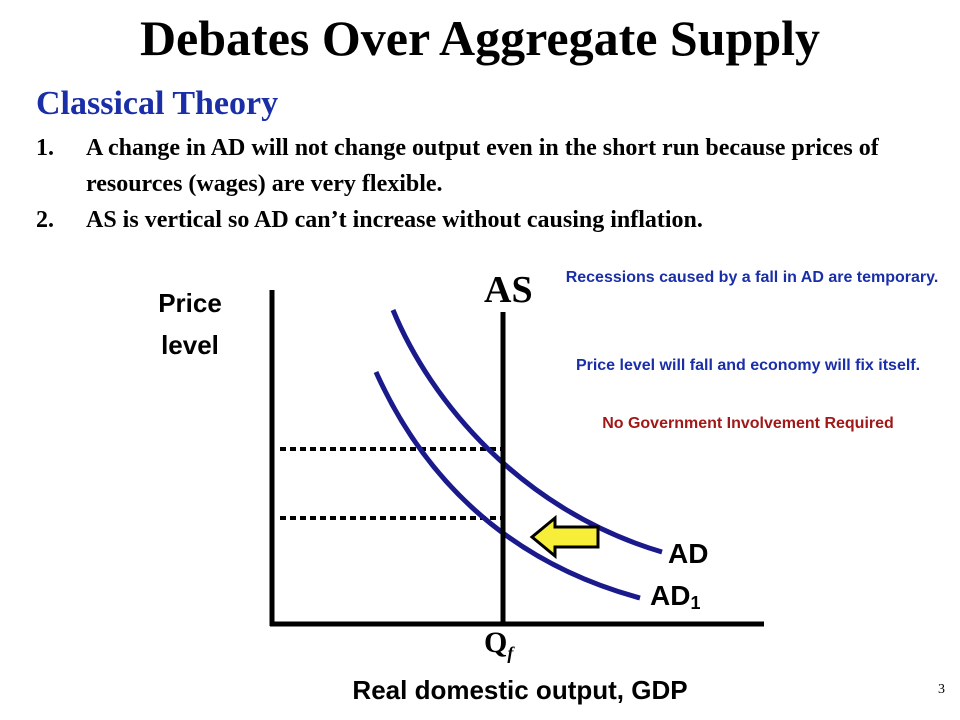 The width and height of the screenshot is (960, 720). Describe the element at coordinates (157, 103) in the screenshot. I see `subtitle: Classical Theory` at that location.